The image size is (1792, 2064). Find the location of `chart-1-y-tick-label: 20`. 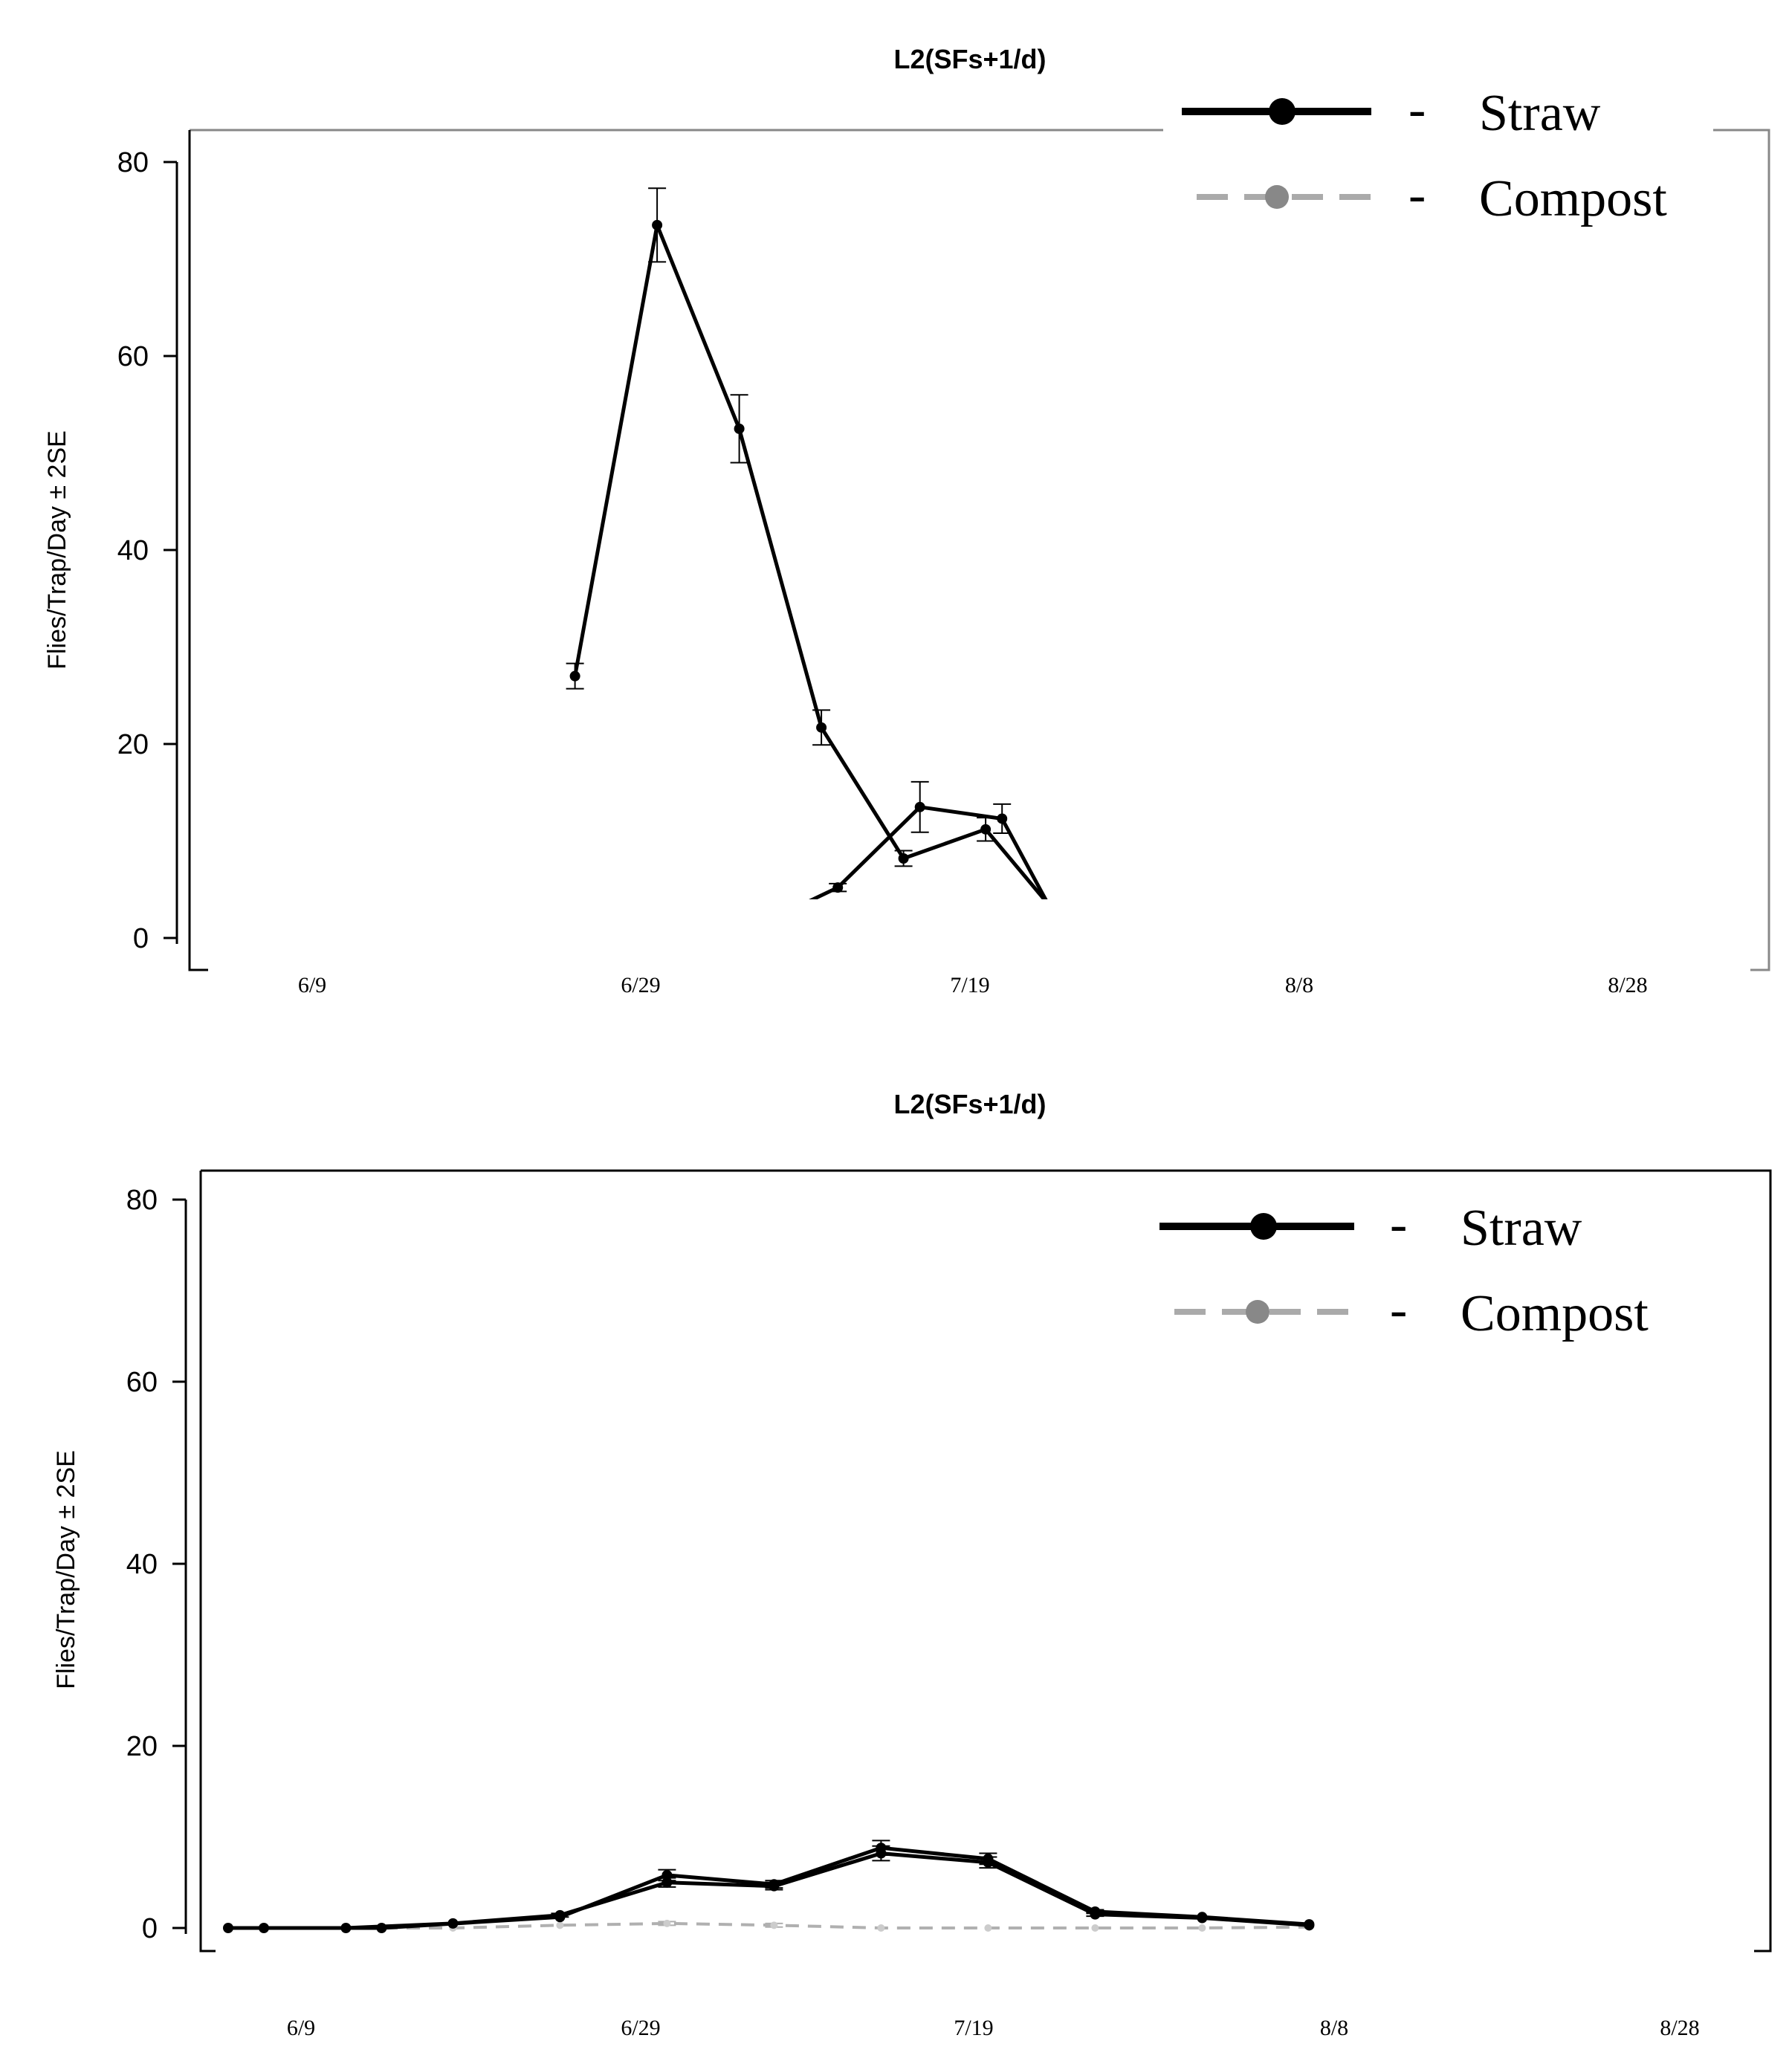

chart-1-y-tick-label: 20 is located at coordinates (133, 744).